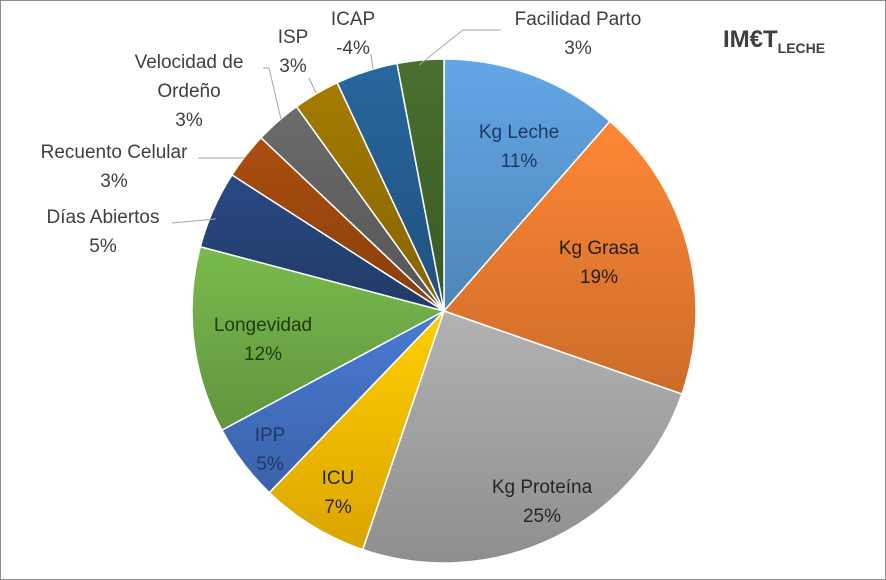  Describe the element at coordinates (114, 167) in the screenshot. I see `slice-label-recuento-celular: Recuento Celular 3%` at that location.